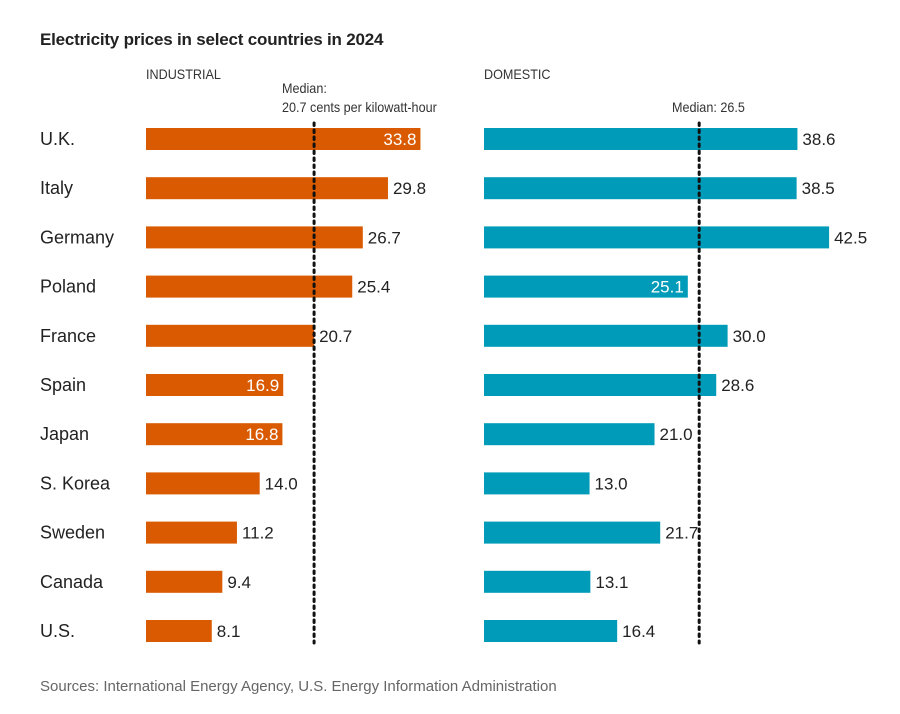 The height and width of the screenshot is (714, 900). Describe the element at coordinates (335, 336) in the screenshot. I see `industrial-data-label: 20.7` at that location.